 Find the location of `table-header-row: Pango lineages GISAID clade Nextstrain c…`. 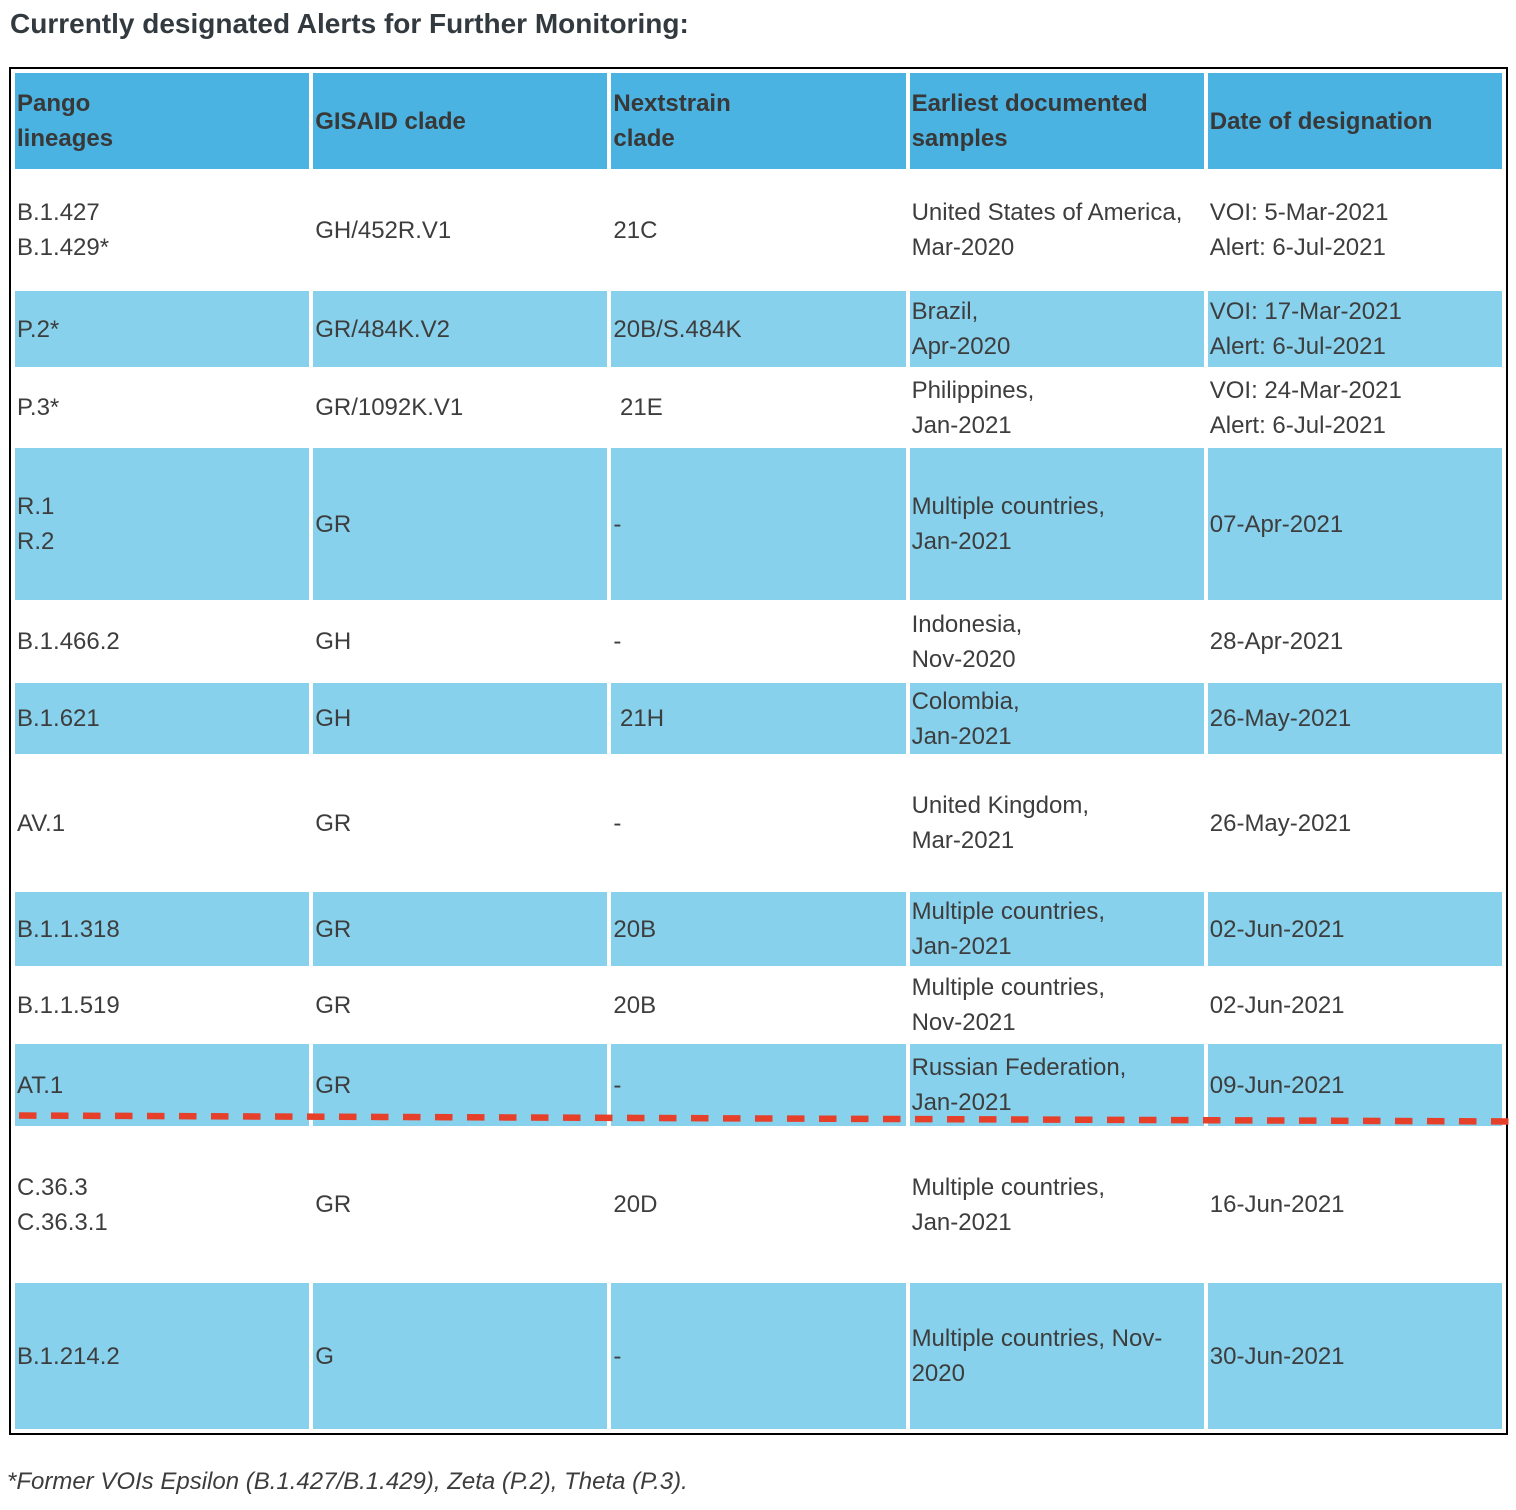

table-header-row: Pango lineages GISAID clade Nextstrain c… is located at coordinates (758, 121).